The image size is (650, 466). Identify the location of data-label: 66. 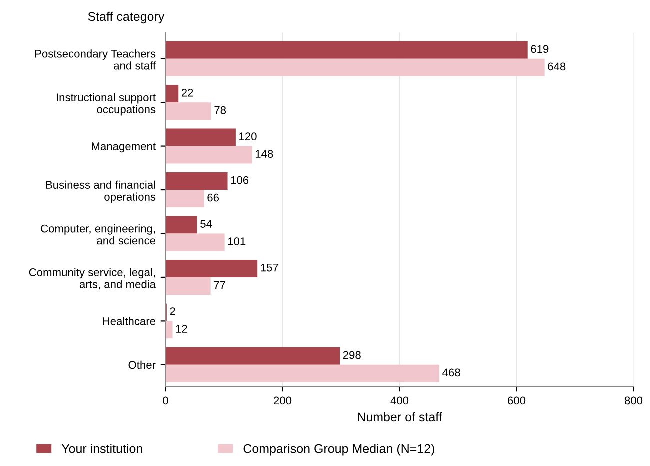
(214, 198).